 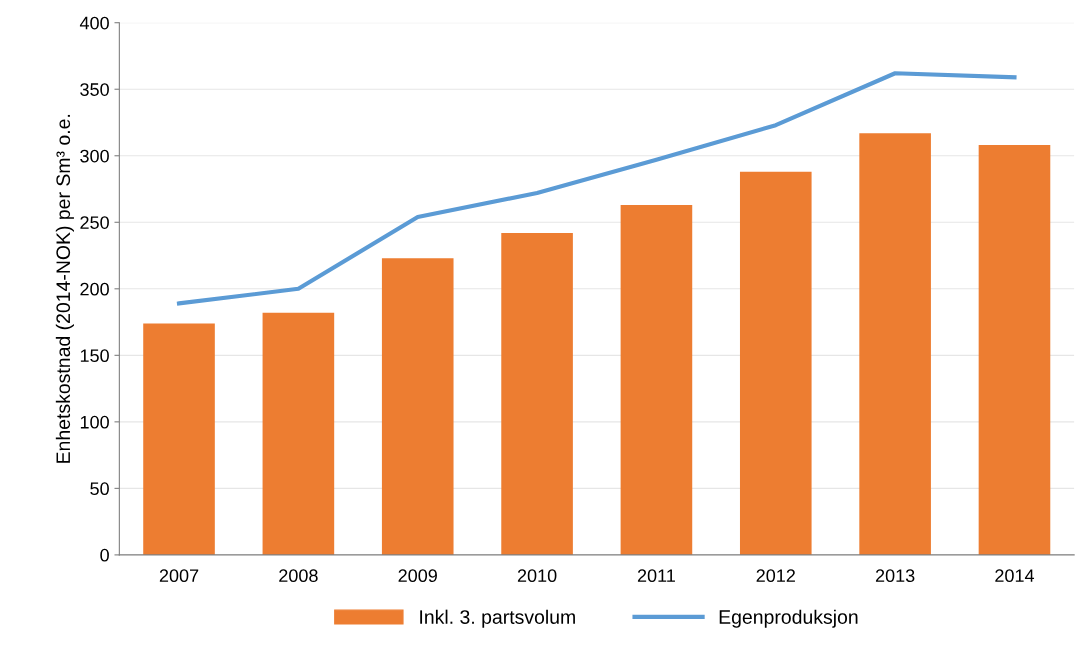 What do you see at coordinates (775, 576) in the screenshot?
I see `x-tick-label: 2012` at bounding box center [775, 576].